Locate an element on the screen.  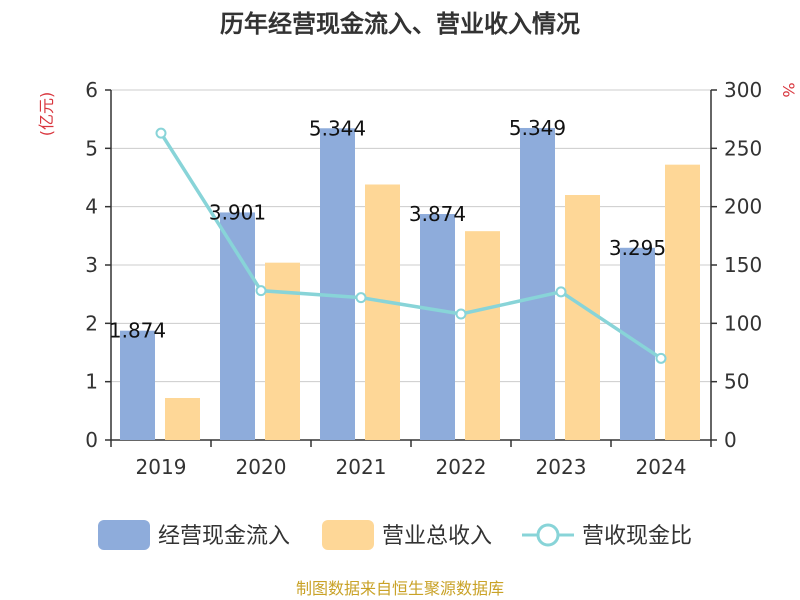
x-axis: 2019 2020 2021 2022 2023 2024 is located at coordinates (411, 459).